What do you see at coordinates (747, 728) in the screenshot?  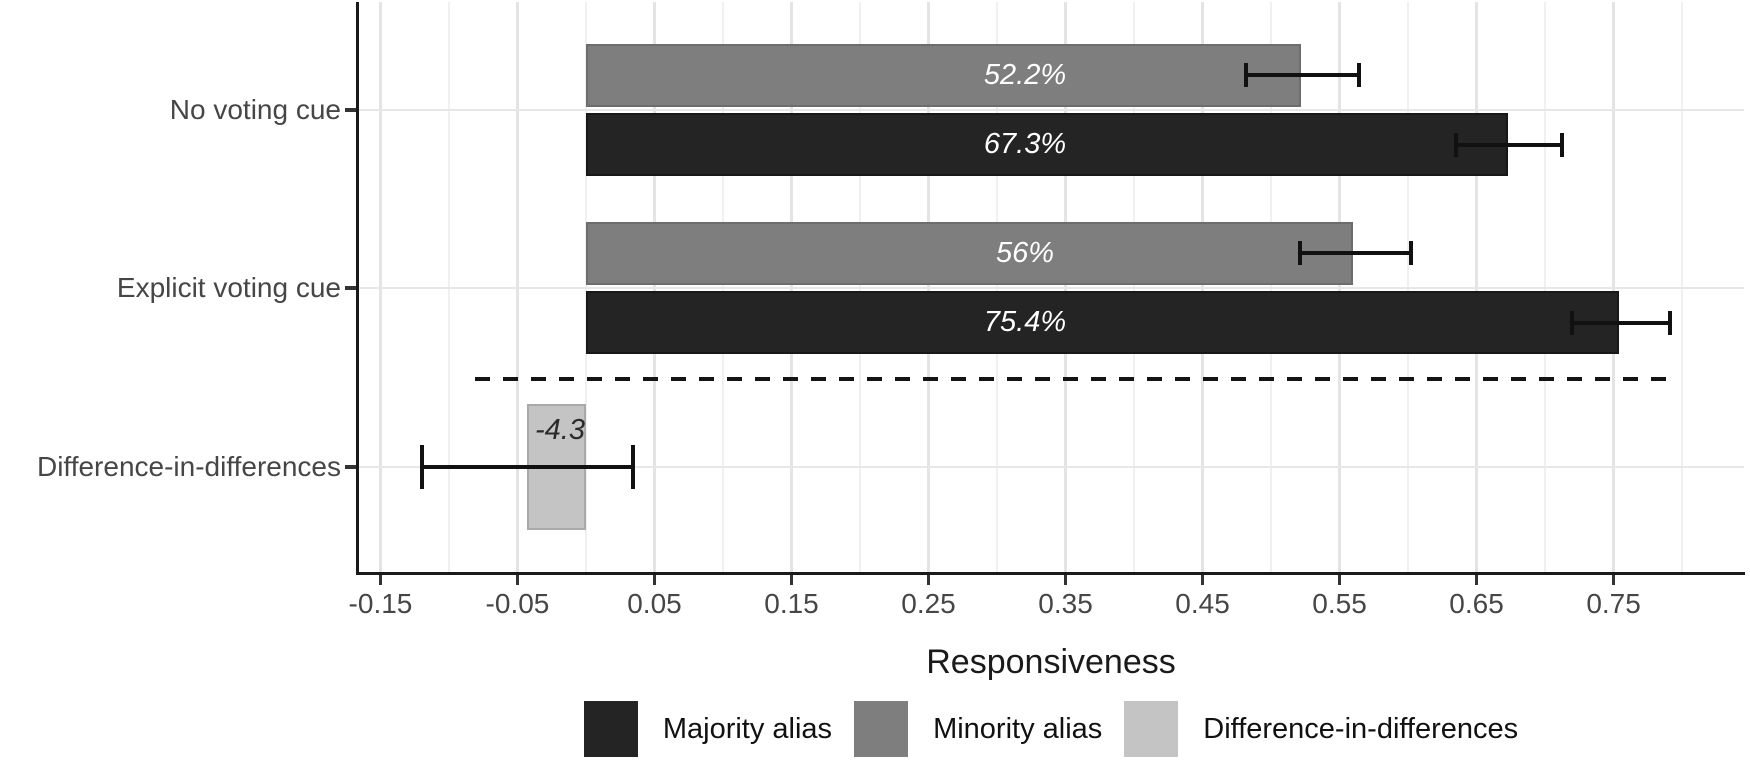 I see `legend-label-majority-alias: Majority alias` at bounding box center [747, 728].